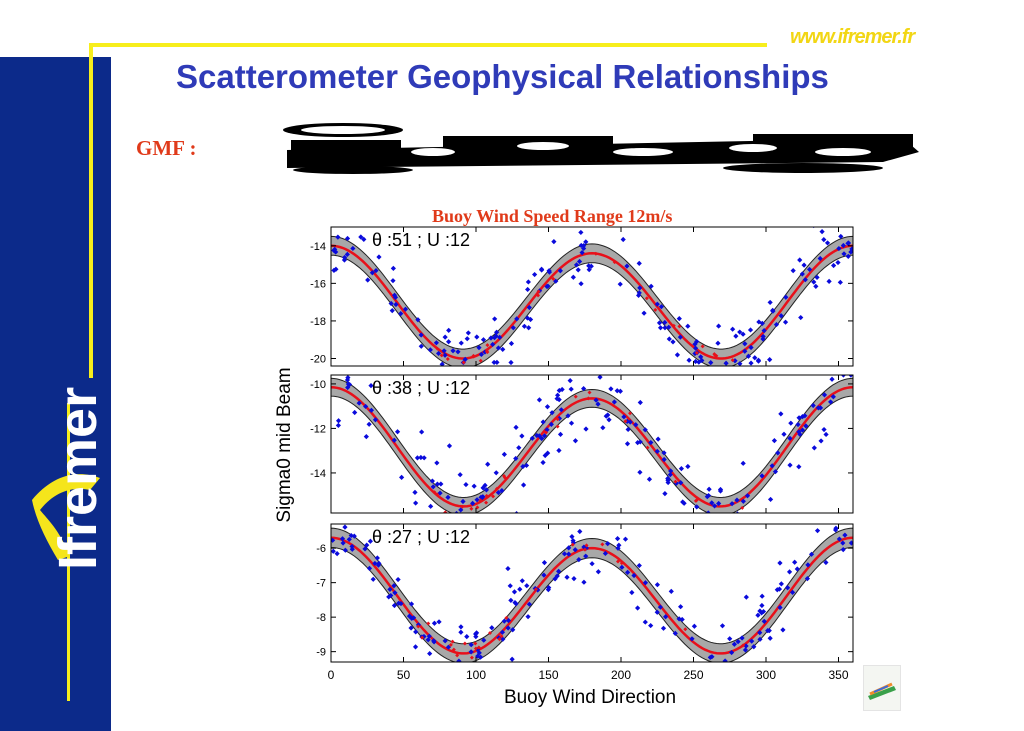  What do you see at coordinates (421, 388) in the screenshot?
I see `panel-label: θ :38 ; U :12` at bounding box center [421, 388].